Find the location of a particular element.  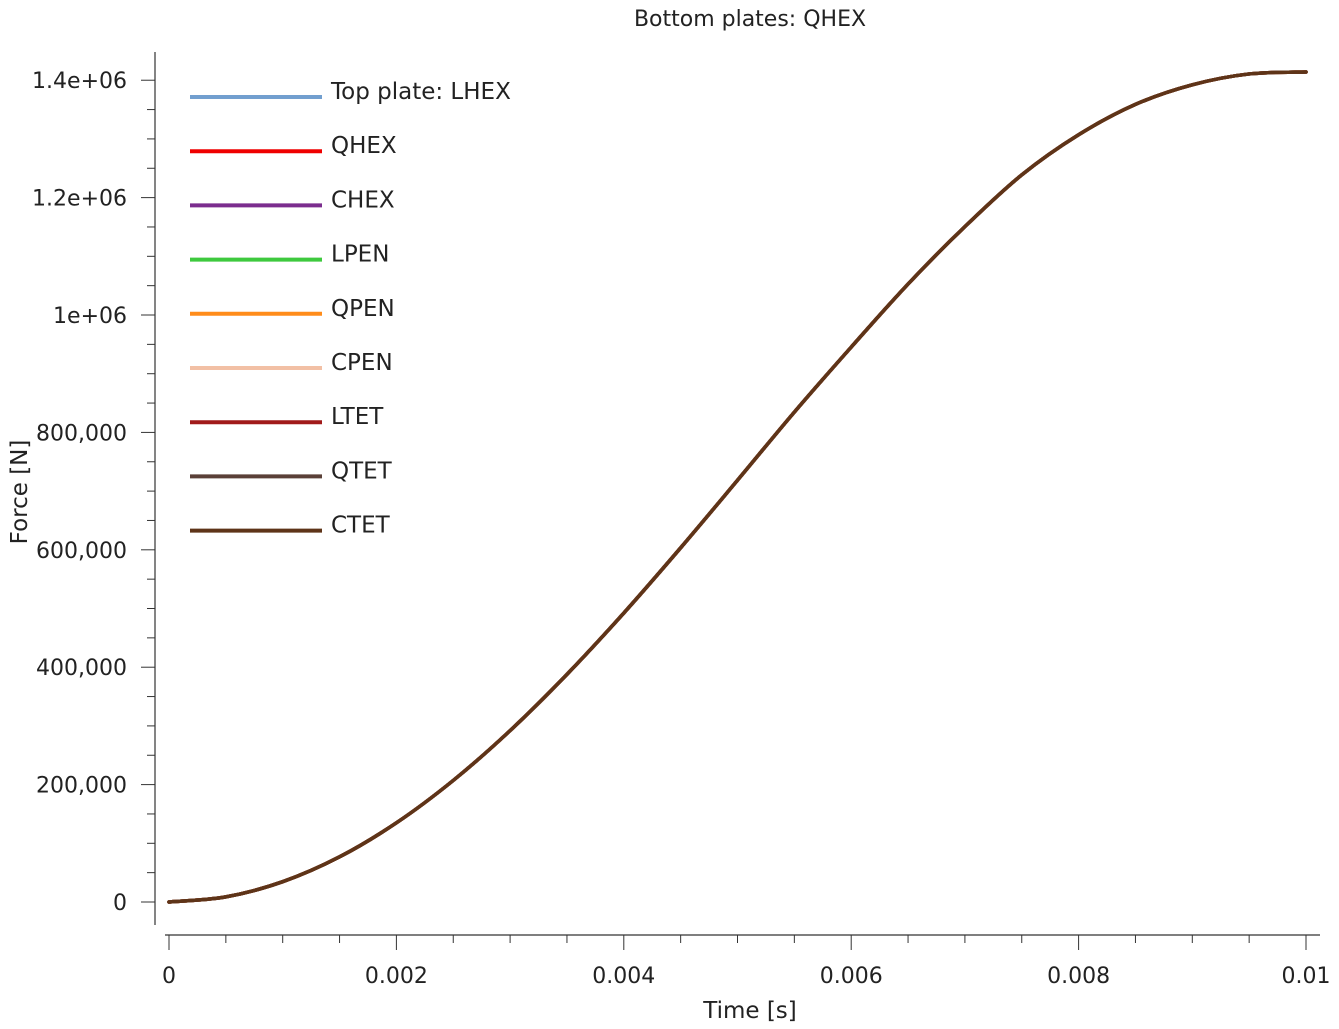

legend-label-4: QPEN is located at coordinates (363, 309).